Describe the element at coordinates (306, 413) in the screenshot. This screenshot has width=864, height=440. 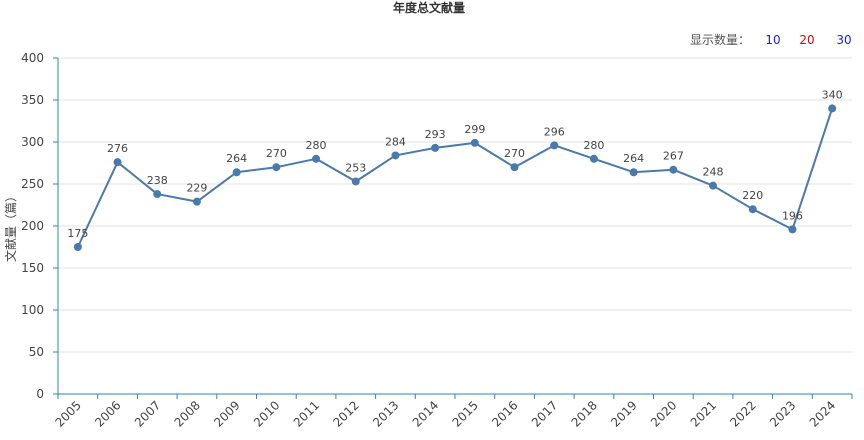
I see `x-tick-label: 2011` at that location.